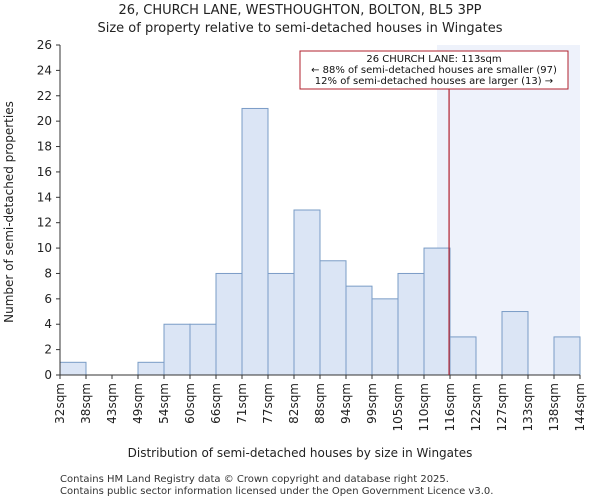 The image size is (600, 500). I want to click on x-tick-label: 94sqm, so click(346, 403).